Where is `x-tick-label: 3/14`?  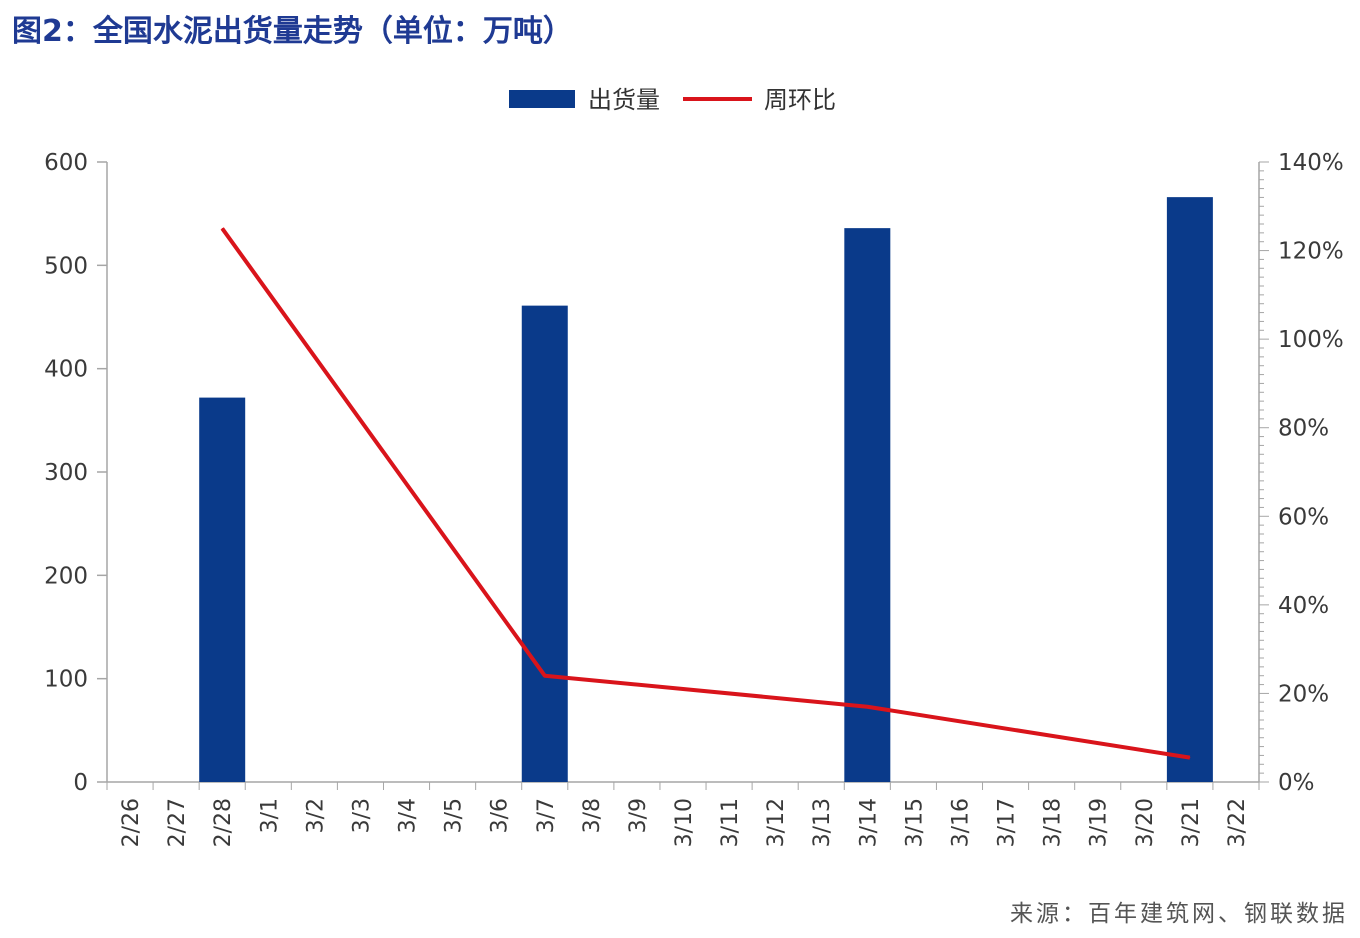
x-tick-label: 3/14 is located at coordinates (868, 822).